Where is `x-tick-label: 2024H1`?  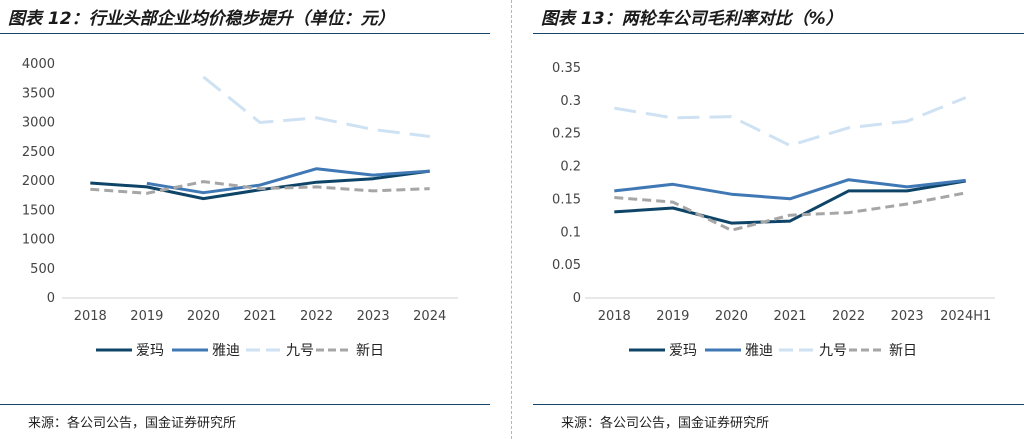
x-tick-label: 2024H1 is located at coordinates (965, 316).